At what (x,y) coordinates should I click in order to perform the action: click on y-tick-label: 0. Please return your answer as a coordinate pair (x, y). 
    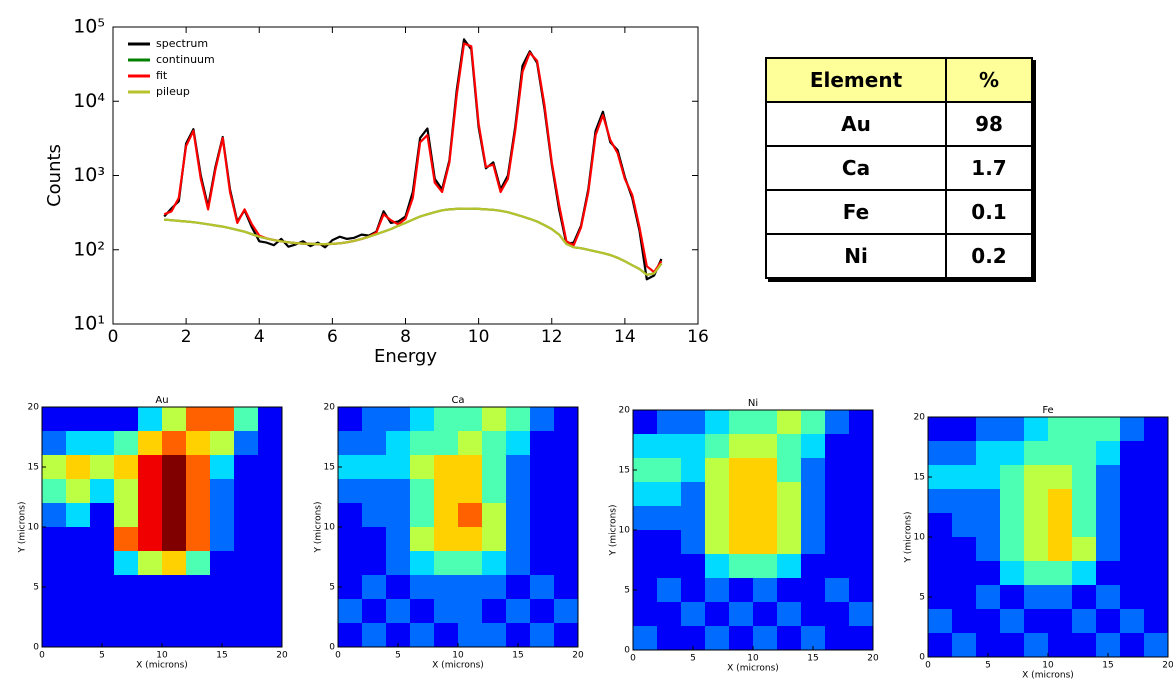
    Looking at the image, I should click on (922, 658).